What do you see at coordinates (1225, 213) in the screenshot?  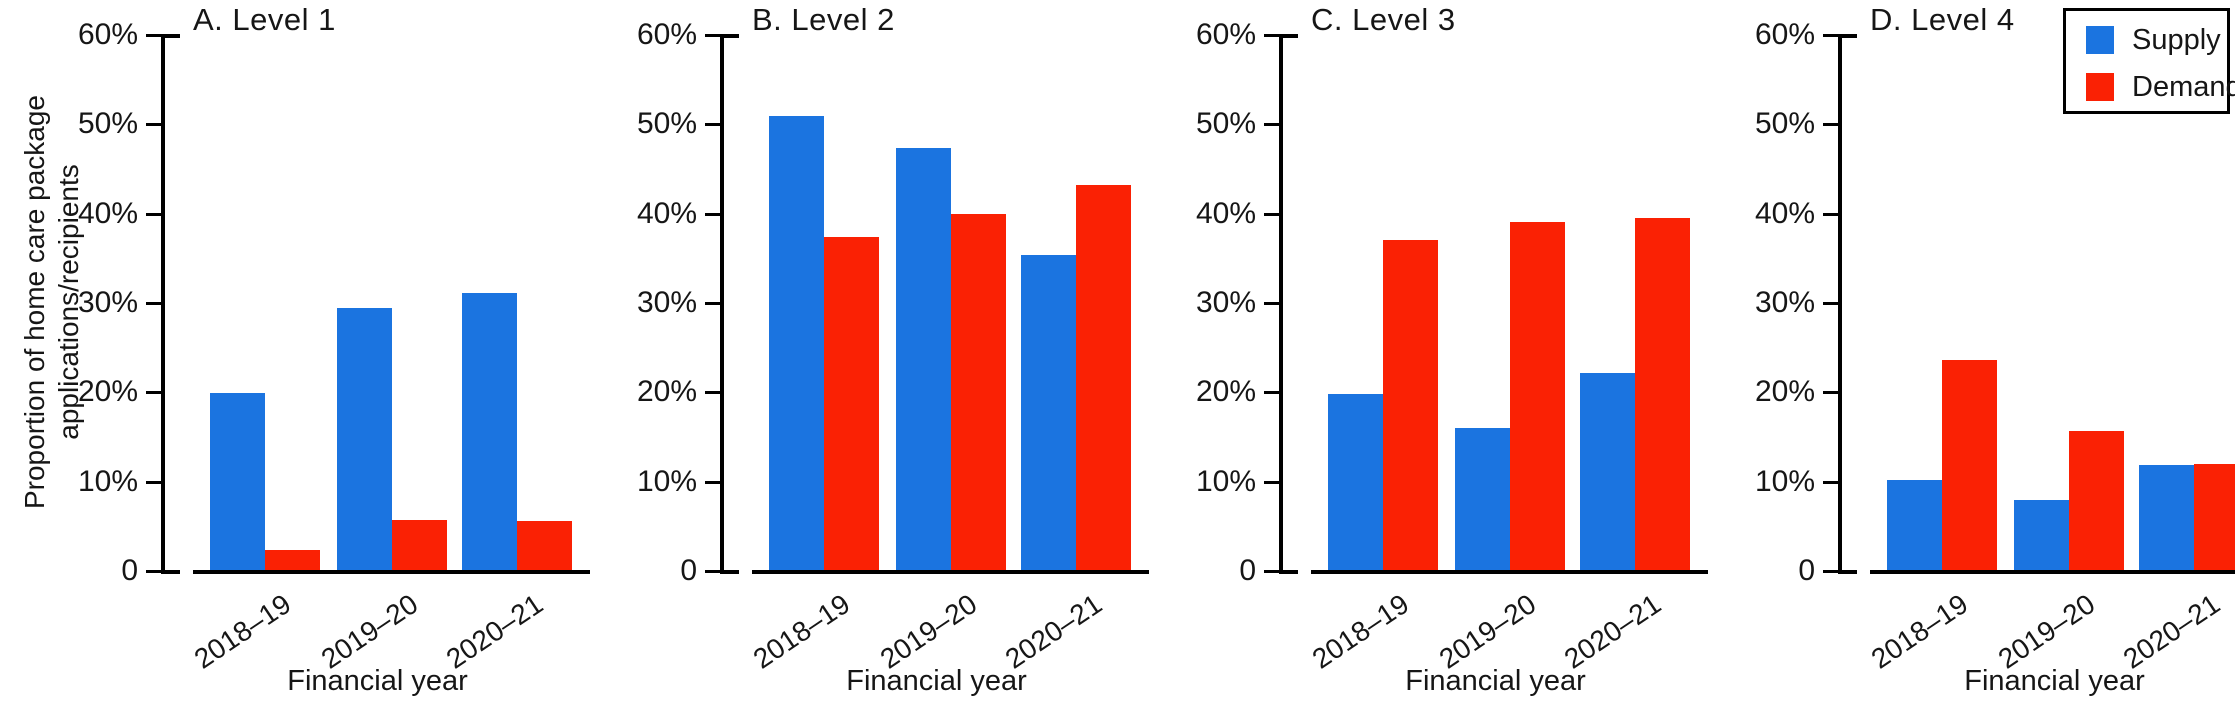 I see `y-tick-label: 40%` at bounding box center [1225, 213].